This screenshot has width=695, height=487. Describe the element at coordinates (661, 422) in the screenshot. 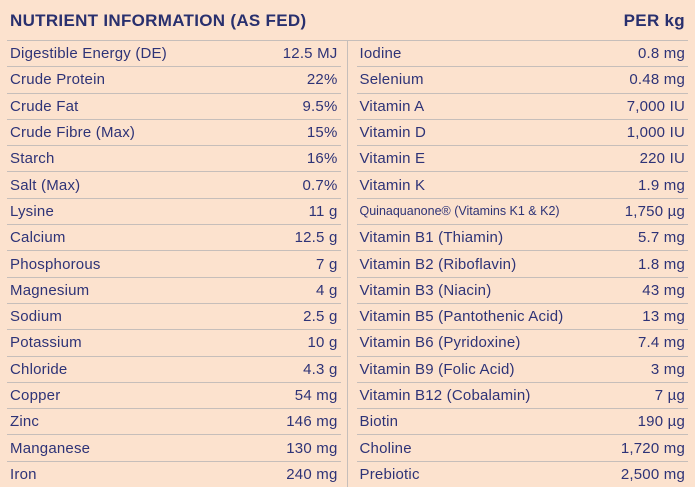

I see `row-value: 190 µg` at that location.